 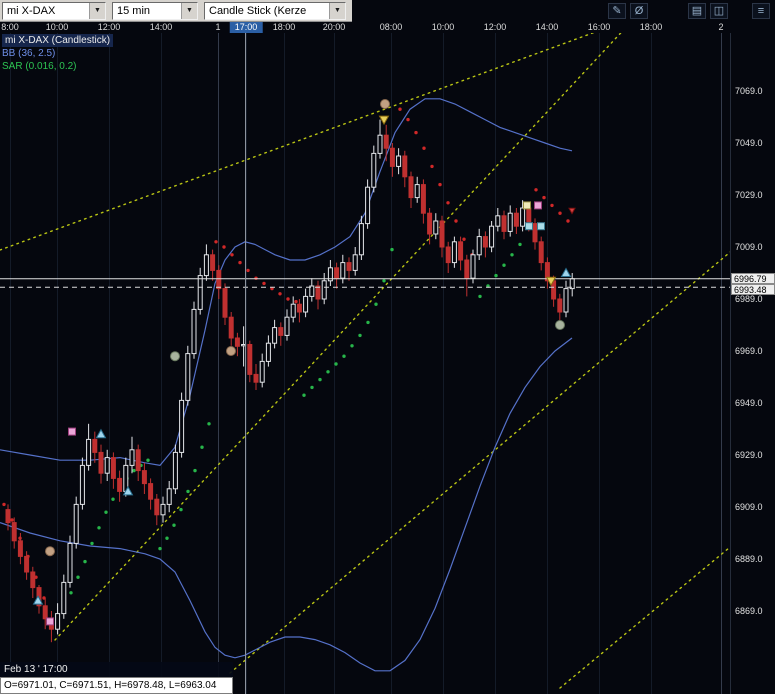 I want to click on average-icon: Ø, so click(x=639, y=11).